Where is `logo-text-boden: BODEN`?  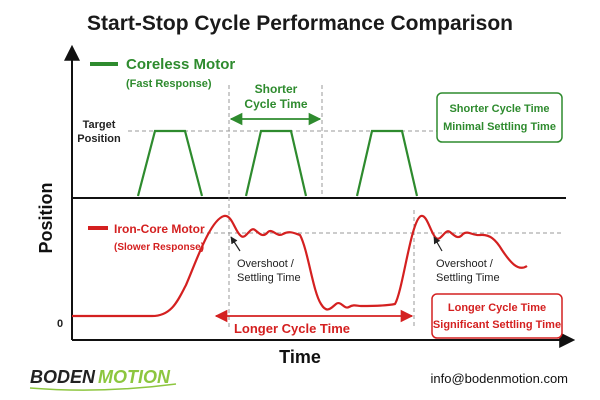
logo-text-boden: BODEN is located at coordinates (63, 377).